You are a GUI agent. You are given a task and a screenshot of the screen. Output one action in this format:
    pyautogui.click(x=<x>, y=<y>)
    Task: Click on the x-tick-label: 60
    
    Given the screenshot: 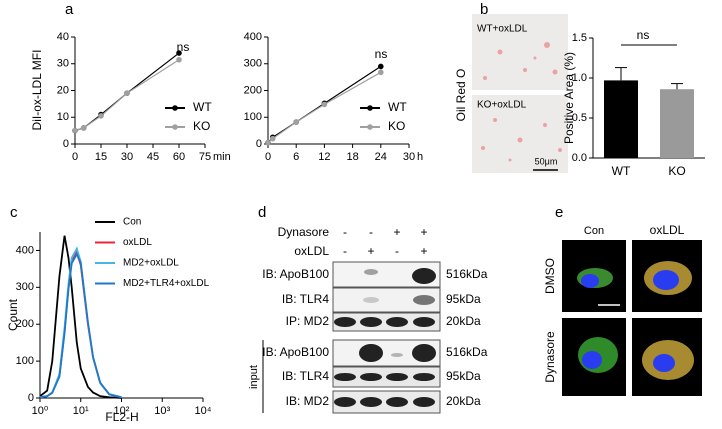 What is the action you would take?
    pyautogui.click(x=179, y=157)
    